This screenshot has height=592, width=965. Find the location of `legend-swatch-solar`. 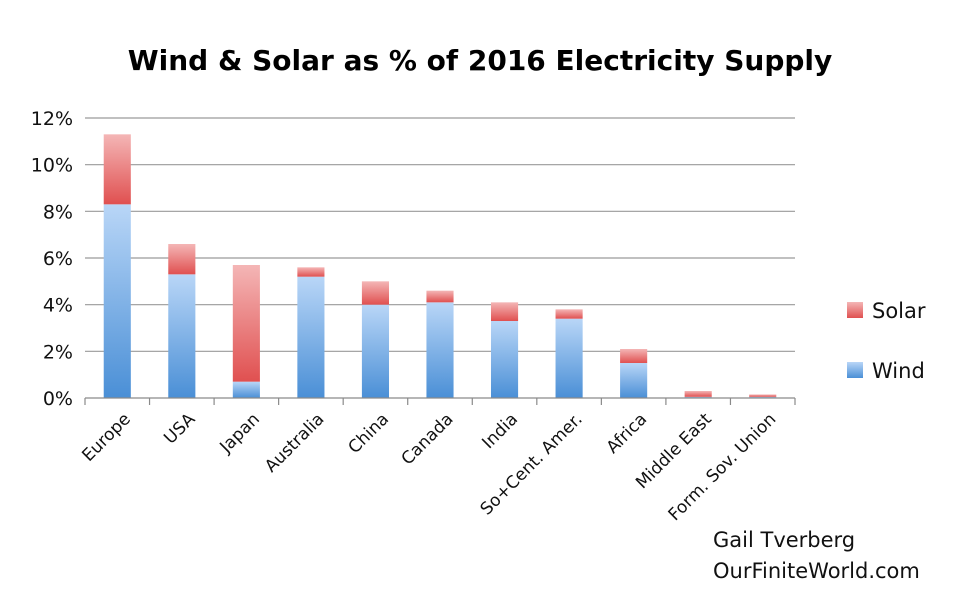

legend-swatch-solar is located at coordinates (855, 310).